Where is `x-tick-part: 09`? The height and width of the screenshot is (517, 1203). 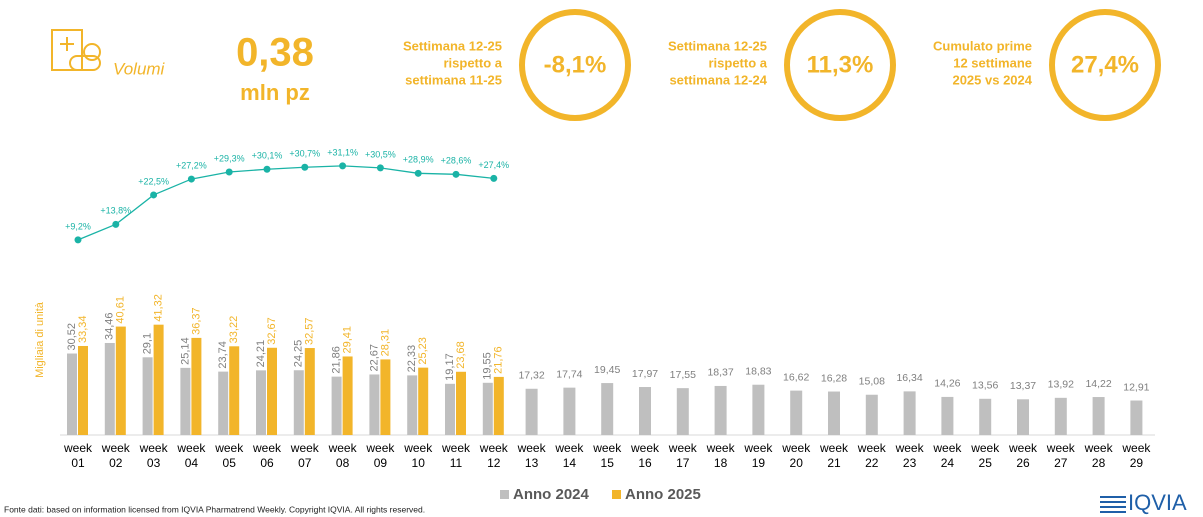
x-tick-part: 09 is located at coordinates (381, 463).